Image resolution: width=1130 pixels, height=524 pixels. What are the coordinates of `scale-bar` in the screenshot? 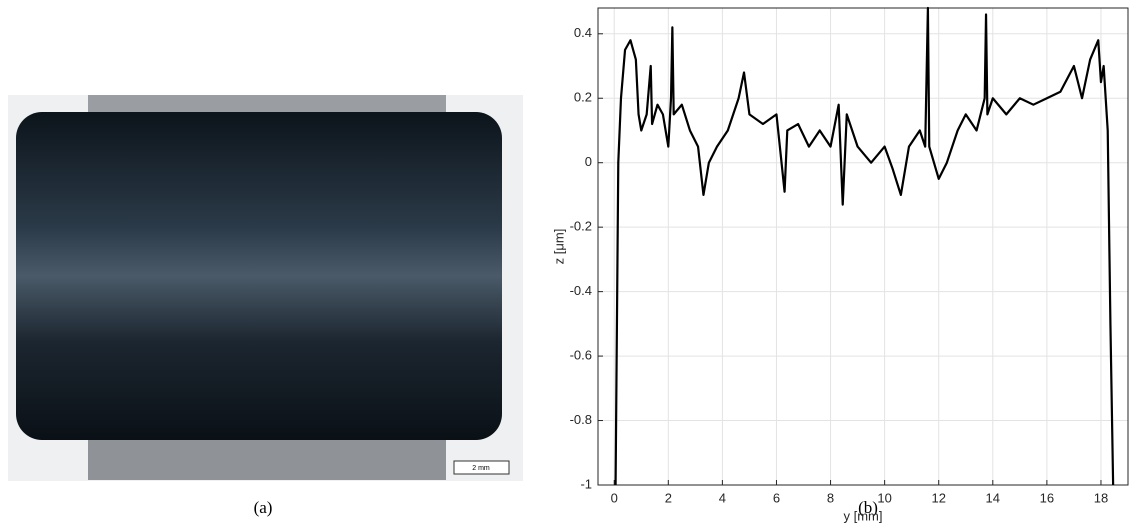 It's located at (481, 467).